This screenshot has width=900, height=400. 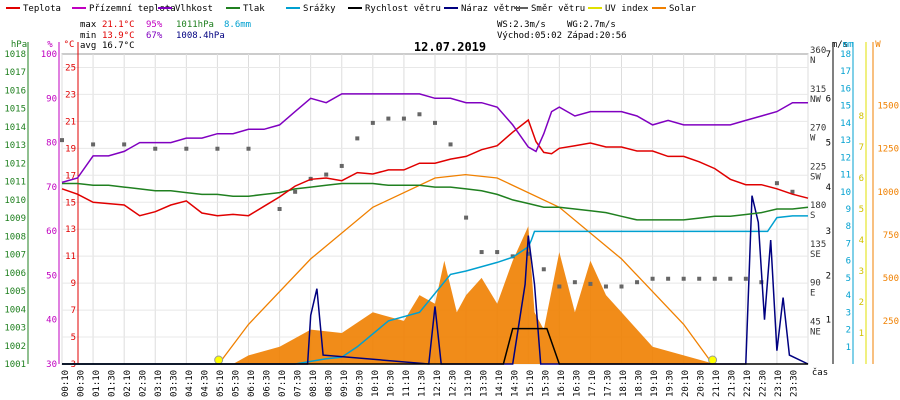 What do you see at coordinates (812, 294) in the screenshot?
I see `y-tick-label: E` at bounding box center [812, 294].